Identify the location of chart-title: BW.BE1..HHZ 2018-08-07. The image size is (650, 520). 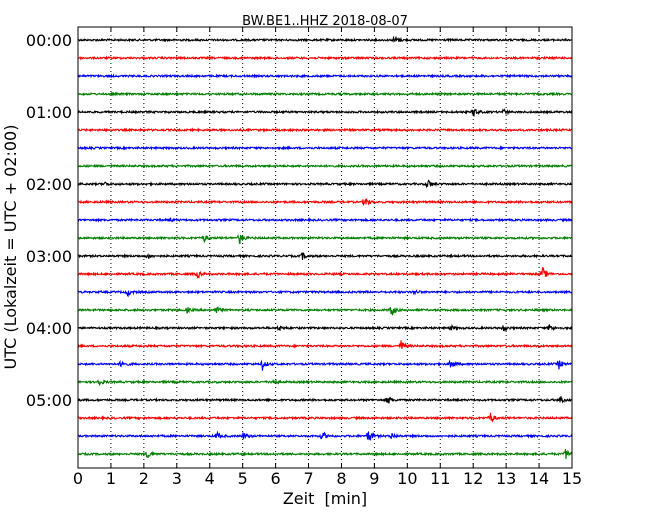
(325, 21).